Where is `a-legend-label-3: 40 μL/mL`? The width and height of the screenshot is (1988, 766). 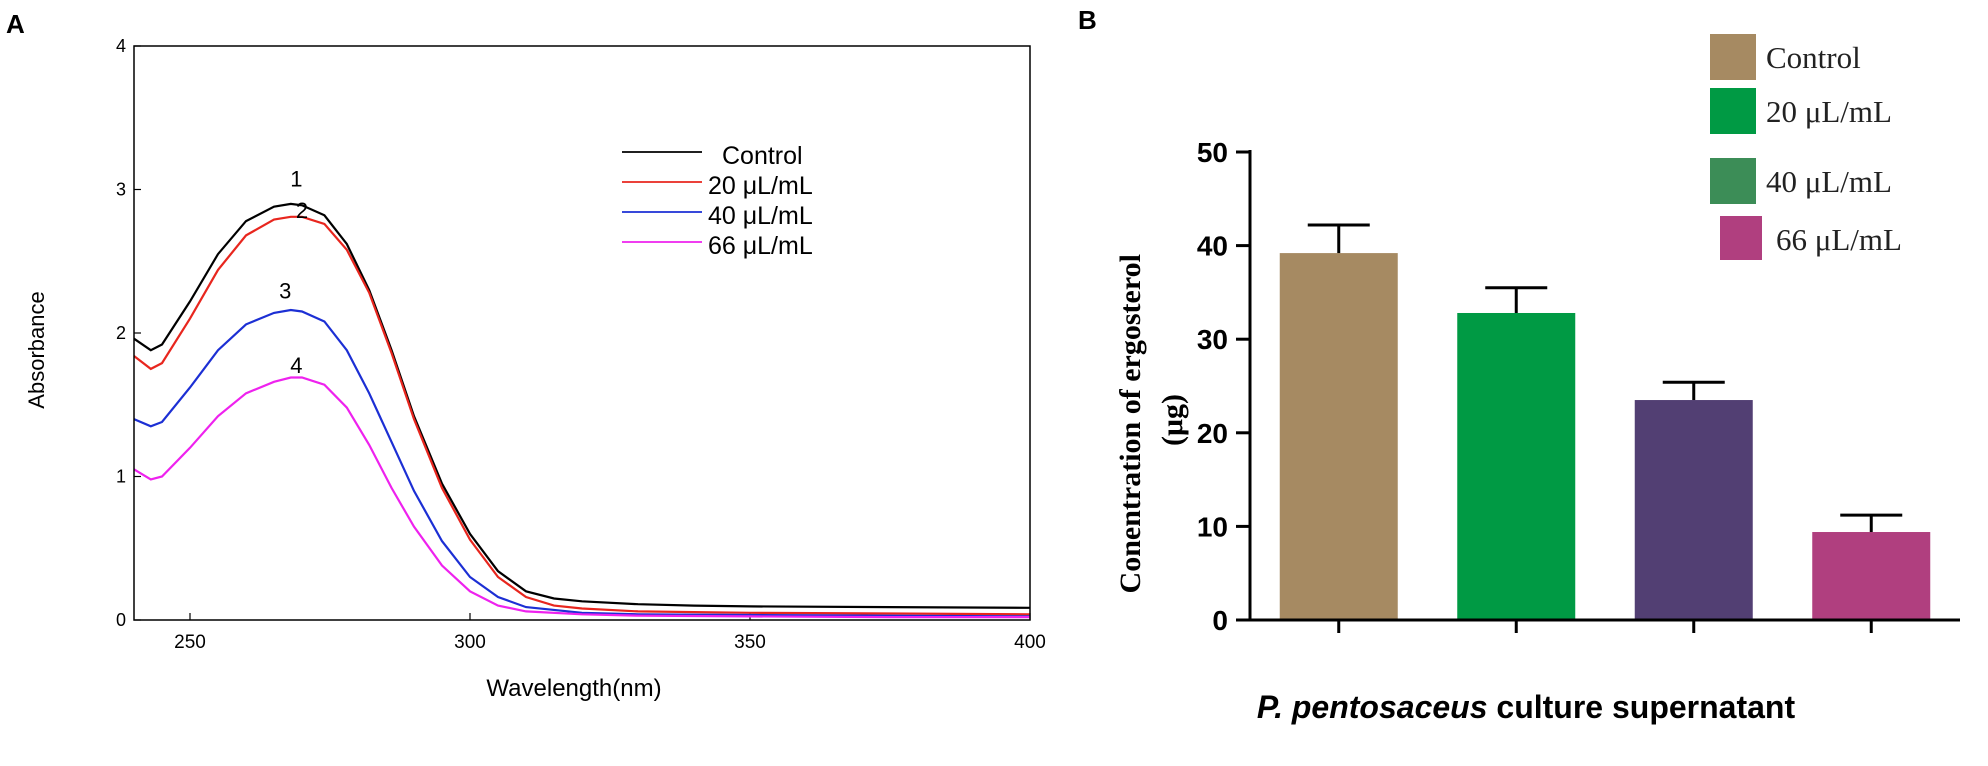 a-legend-label-3: 40 μL/mL is located at coordinates (760, 216).